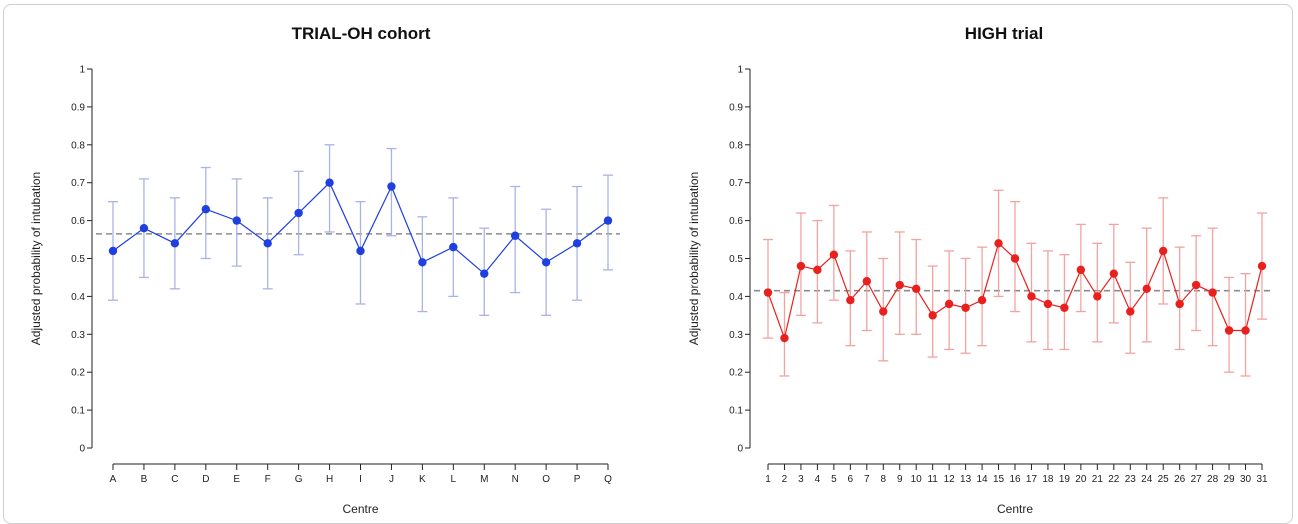  Describe the element at coordinates (1131, 479) in the screenshot. I see `x-tick-label: 23` at that location.